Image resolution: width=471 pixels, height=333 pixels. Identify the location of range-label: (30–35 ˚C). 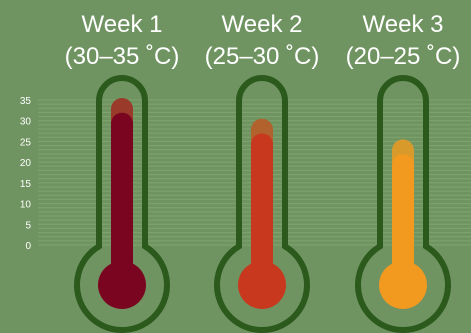
(122, 56).